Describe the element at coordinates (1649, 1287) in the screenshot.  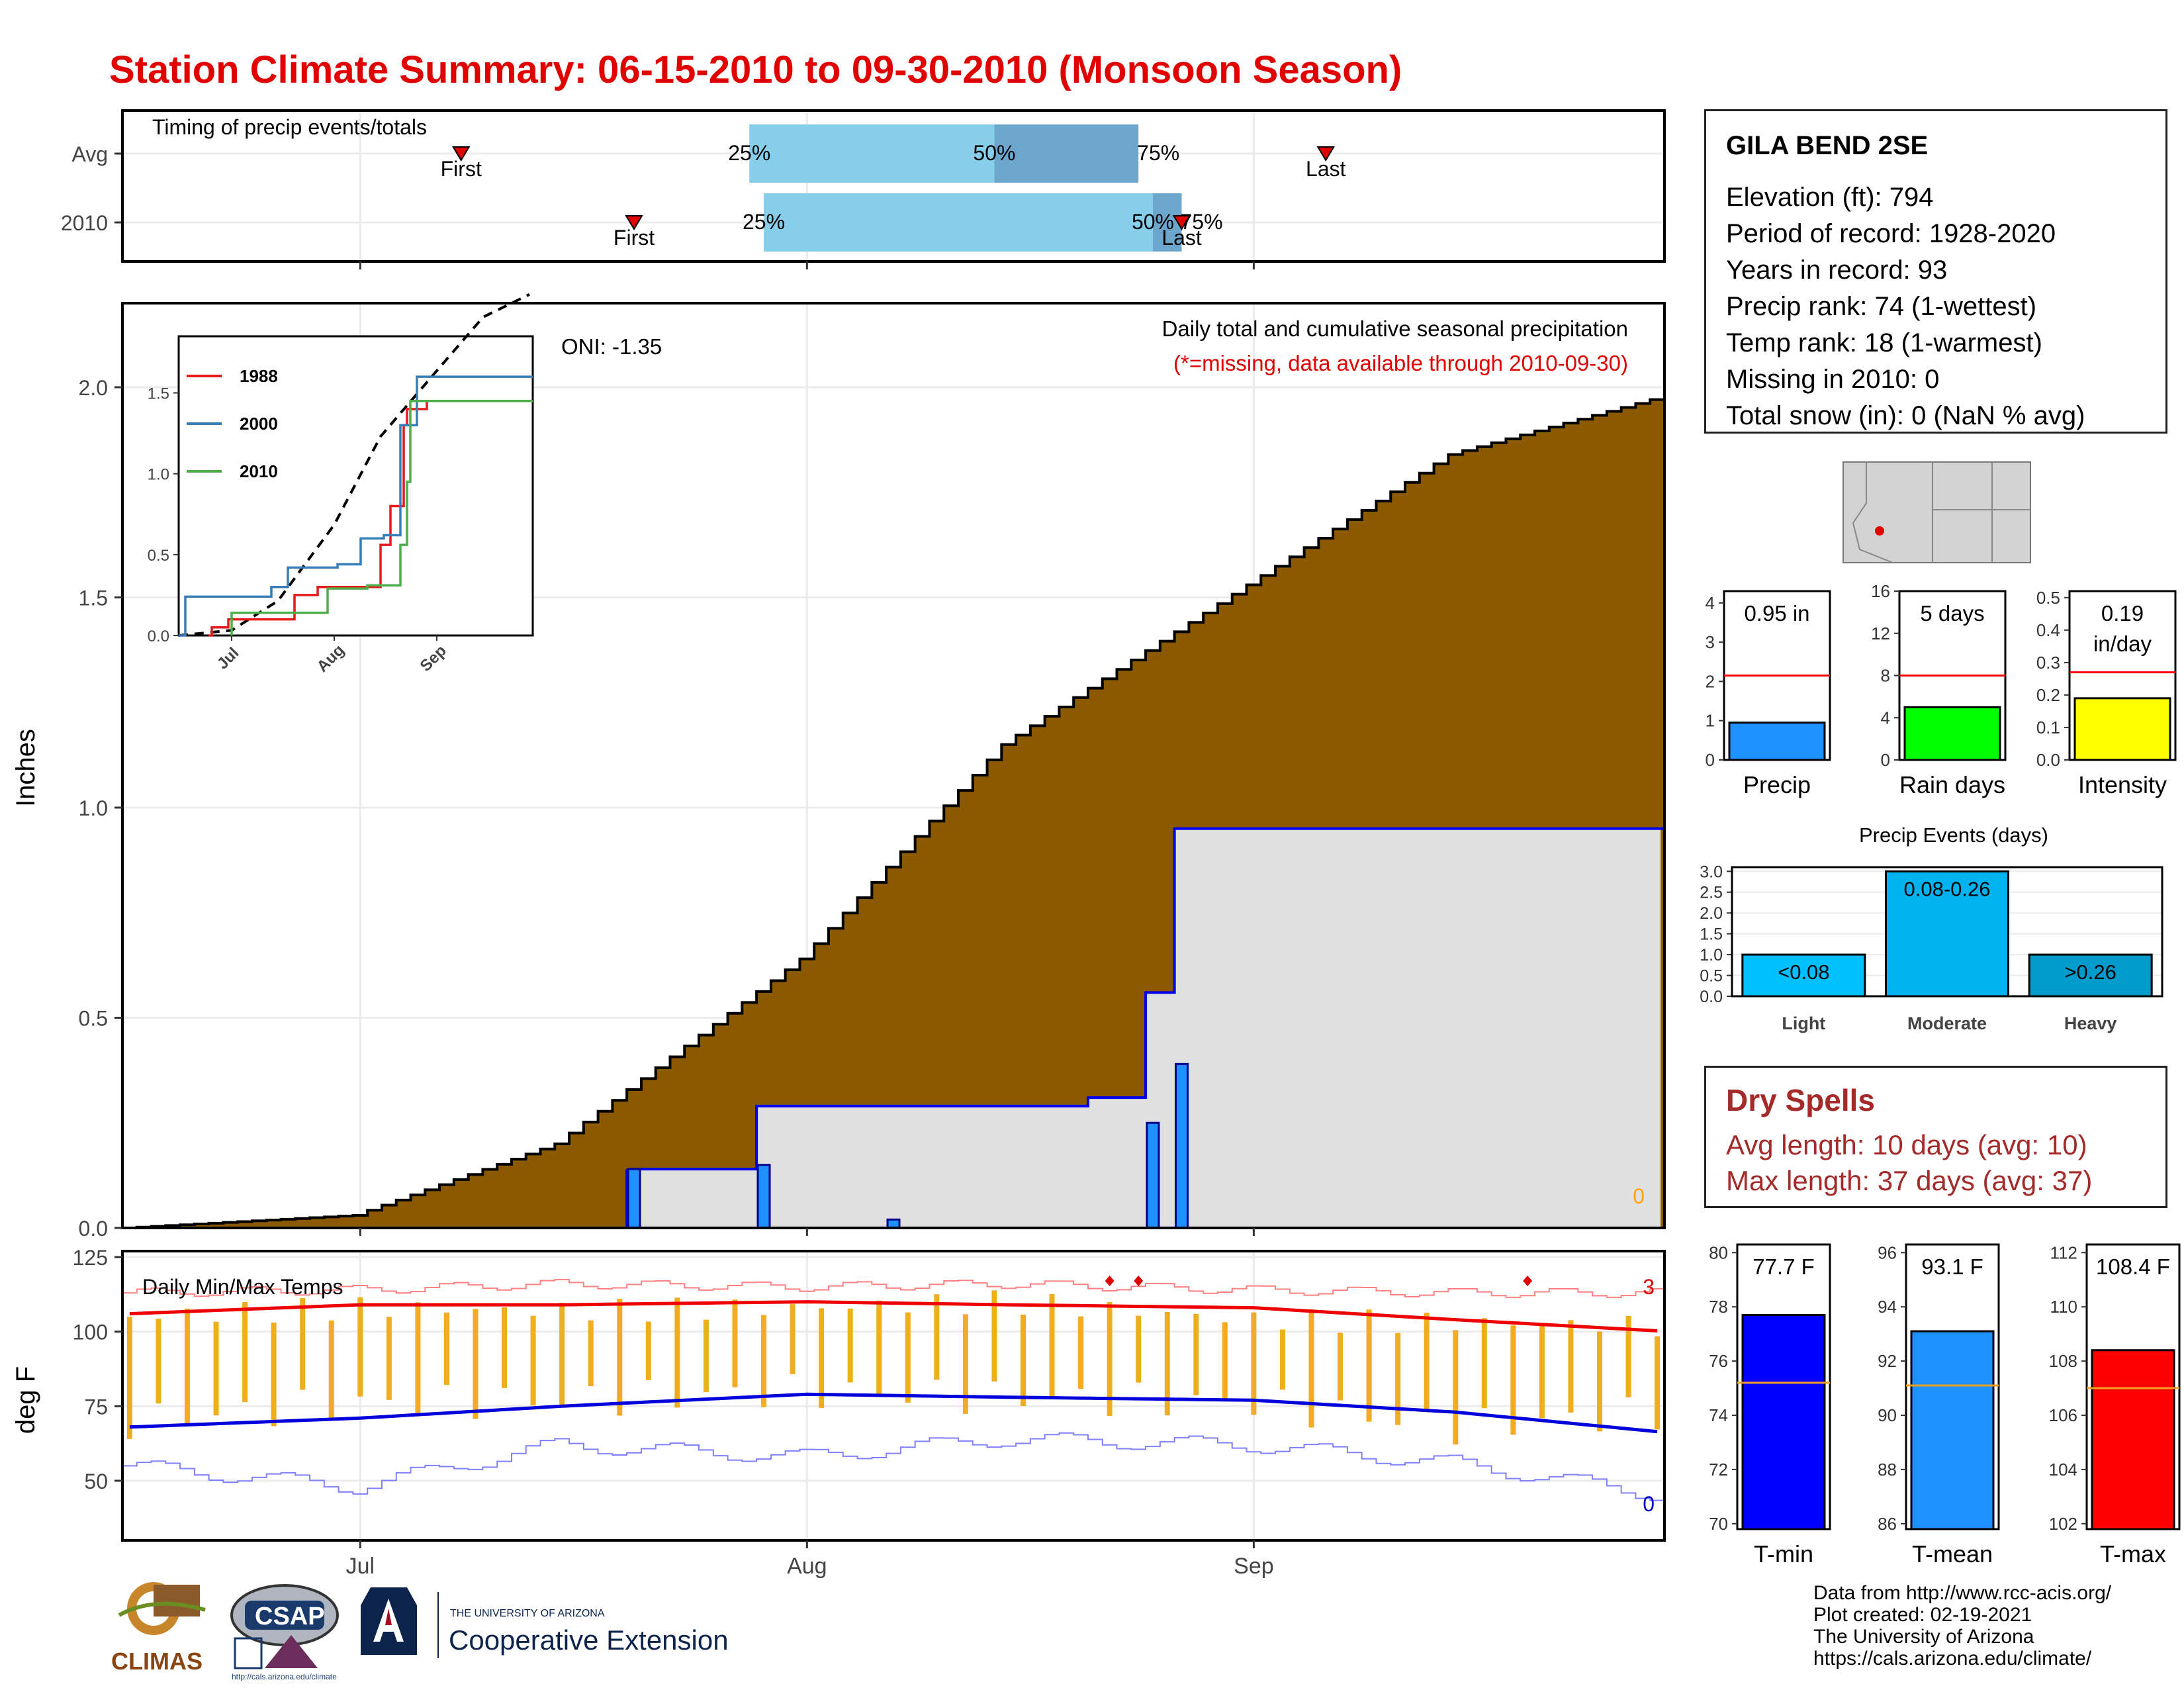
I see `record-high-count: 3` at that location.